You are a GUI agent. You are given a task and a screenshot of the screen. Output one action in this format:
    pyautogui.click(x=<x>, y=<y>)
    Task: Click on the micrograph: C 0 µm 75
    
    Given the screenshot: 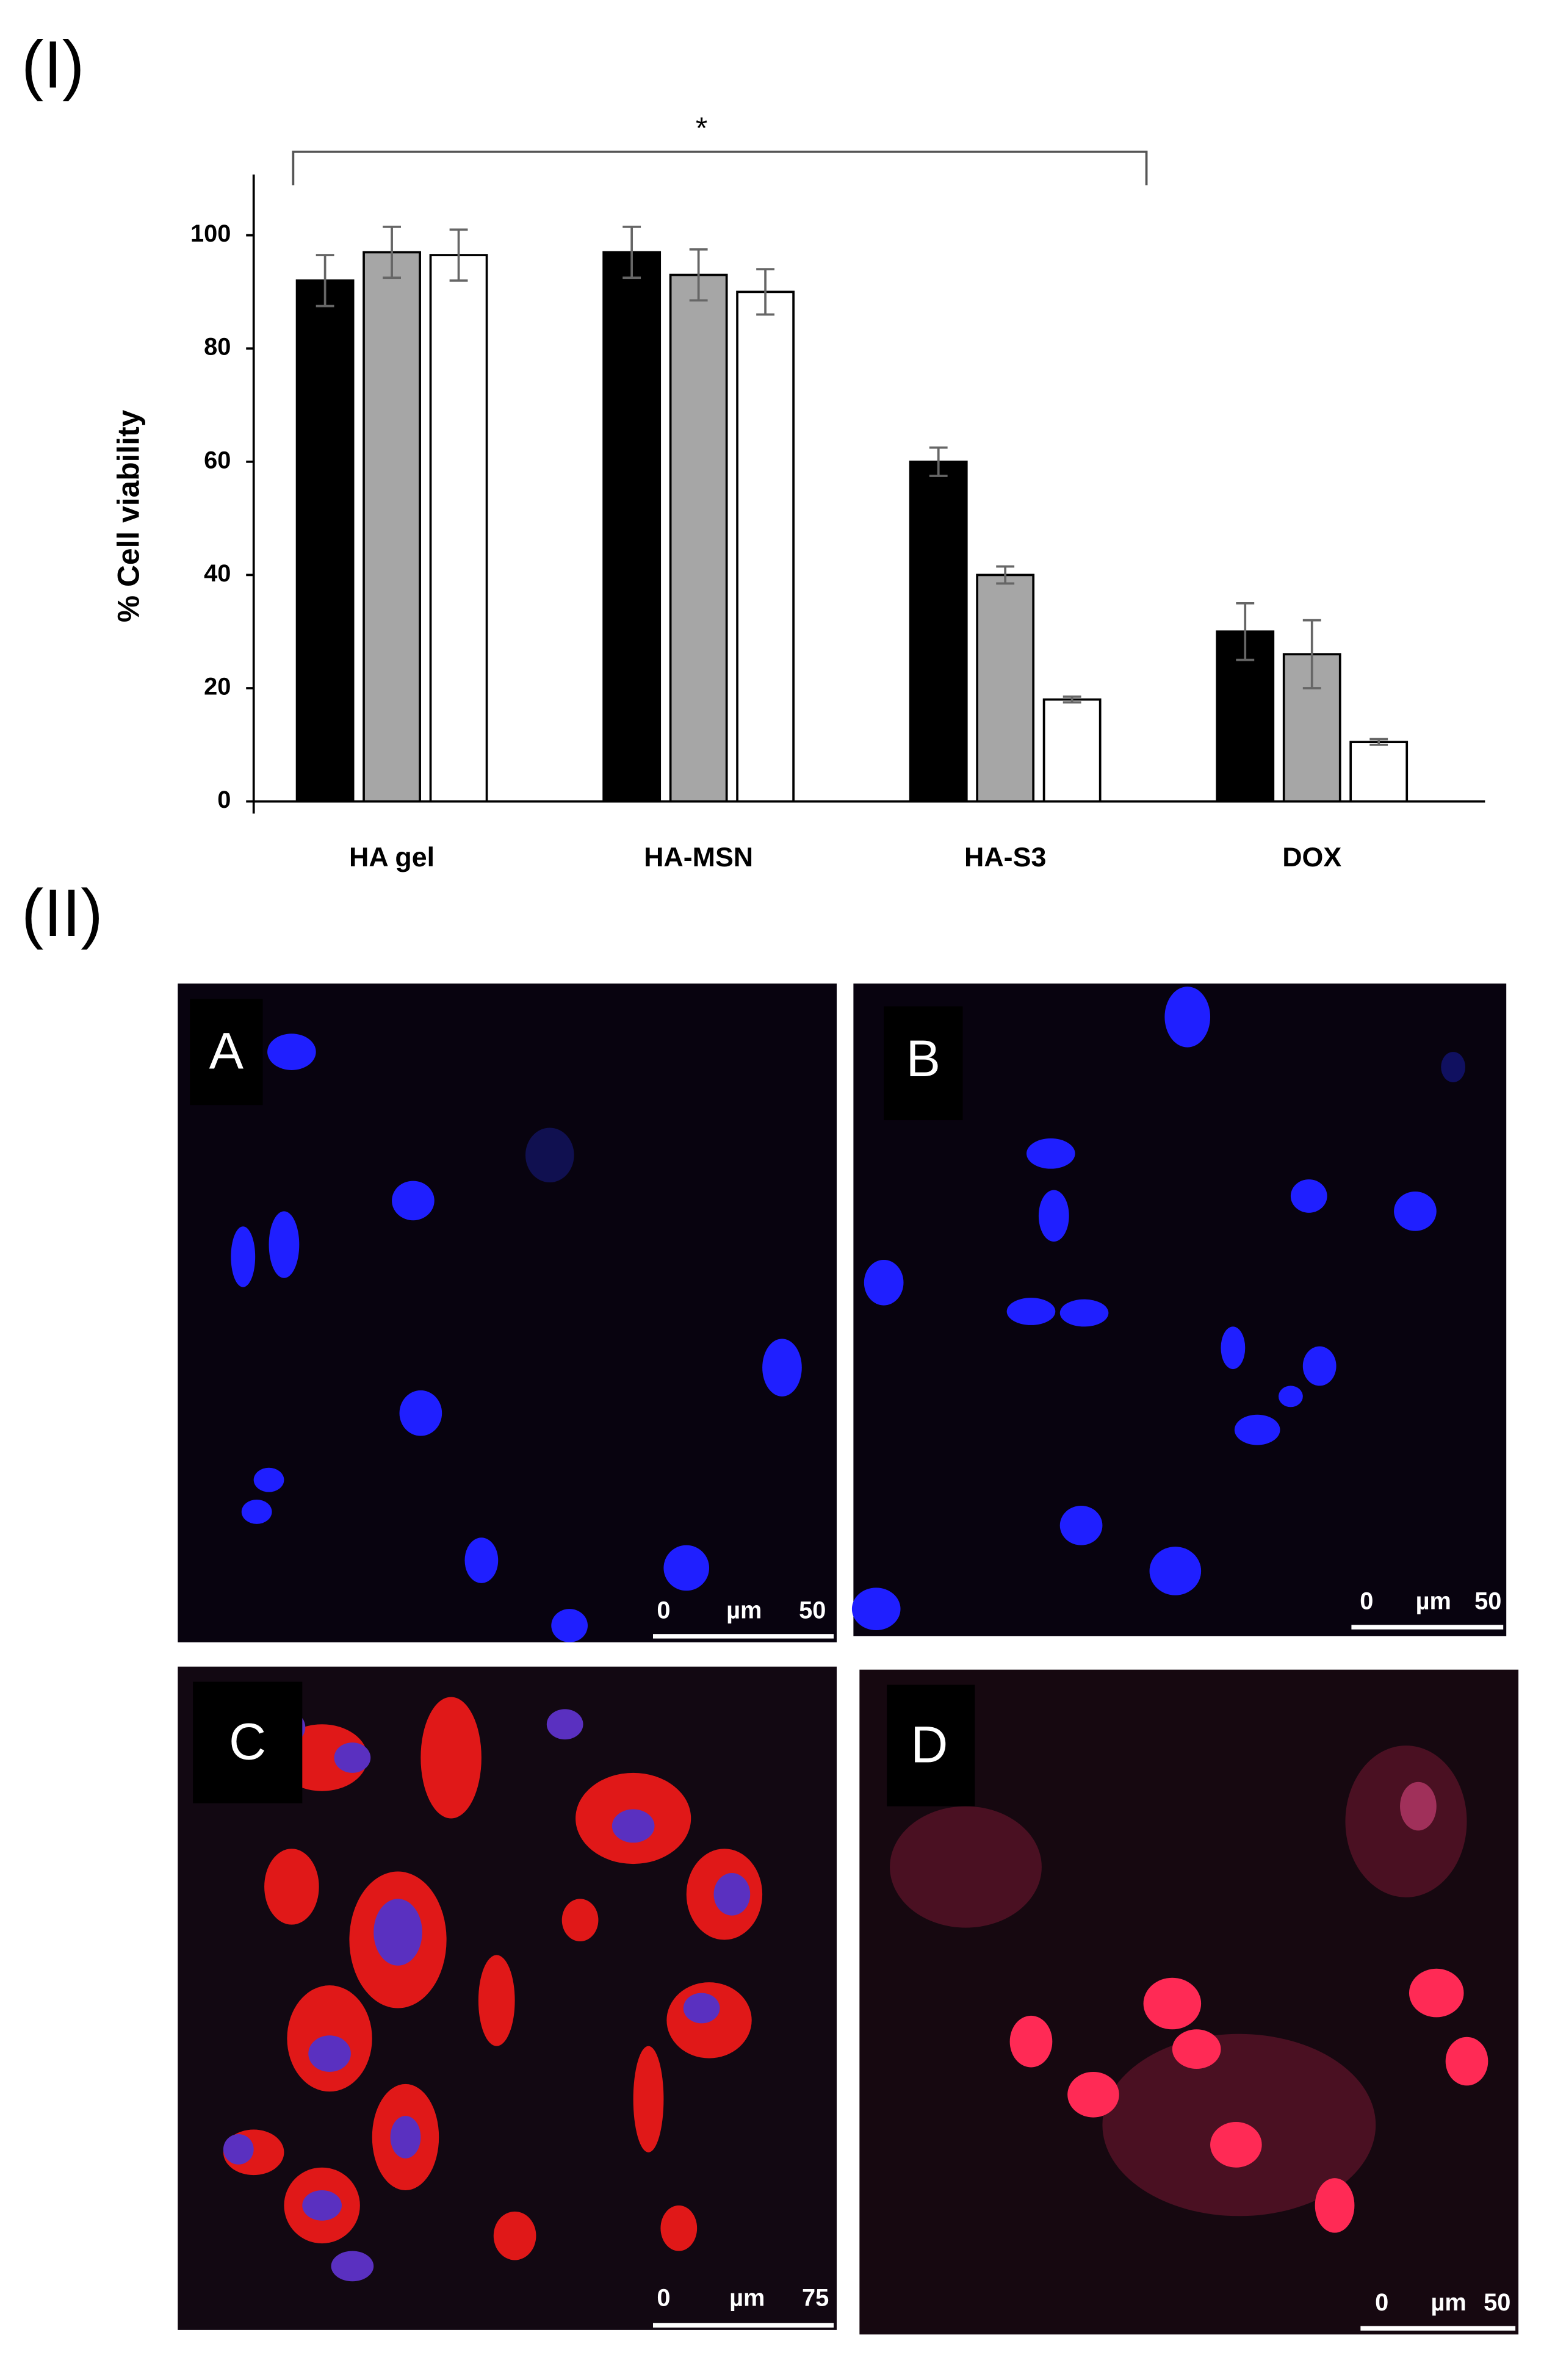 What is the action you would take?
    pyautogui.click(x=507, y=1998)
    